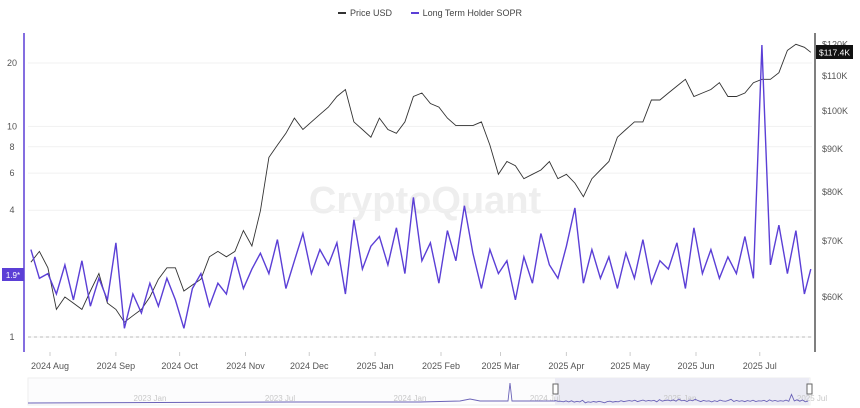  I want to click on watermark: CryptoQuant, so click(425, 201).